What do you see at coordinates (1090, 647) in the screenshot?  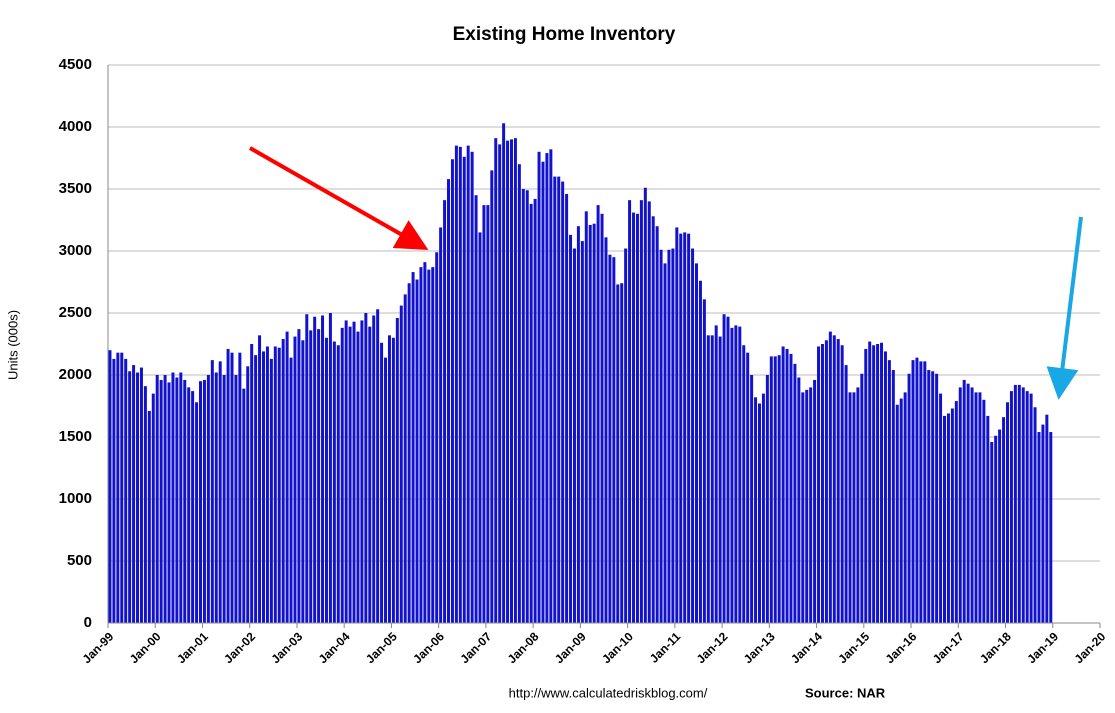 I see `x-tick-label: Jan-20` at bounding box center [1090, 647].